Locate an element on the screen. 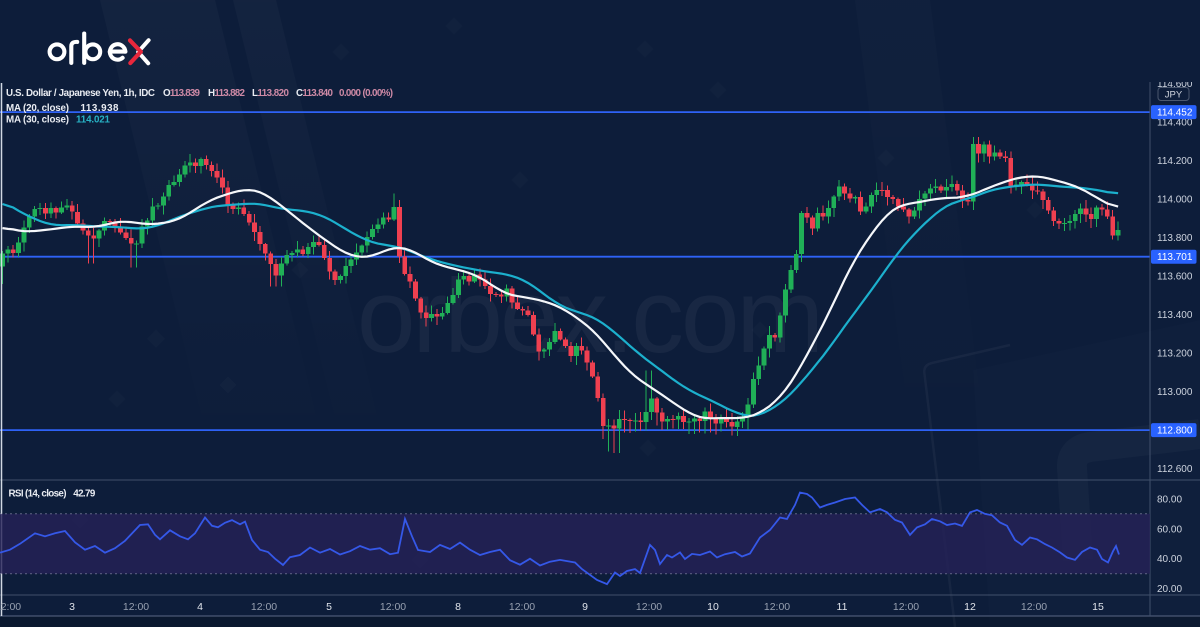 The height and width of the screenshot is (627, 1200). svg-text: 5 is located at coordinates (329, 607).